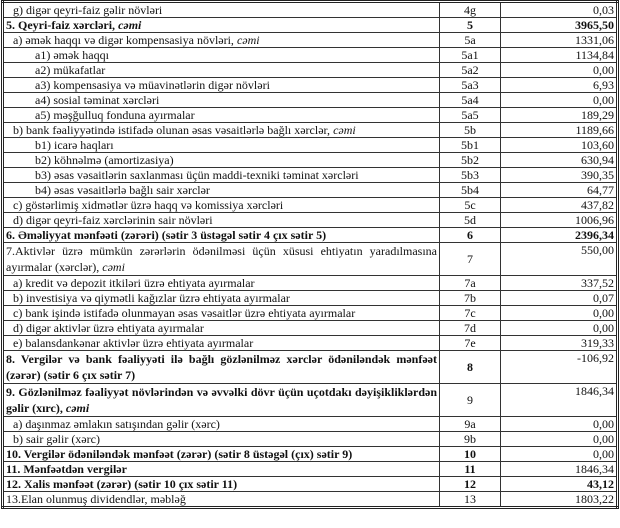 This screenshot has height=528, width=620. What do you see at coordinates (470, 439) in the screenshot?
I see `row-code: 9b` at bounding box center [470, 439].